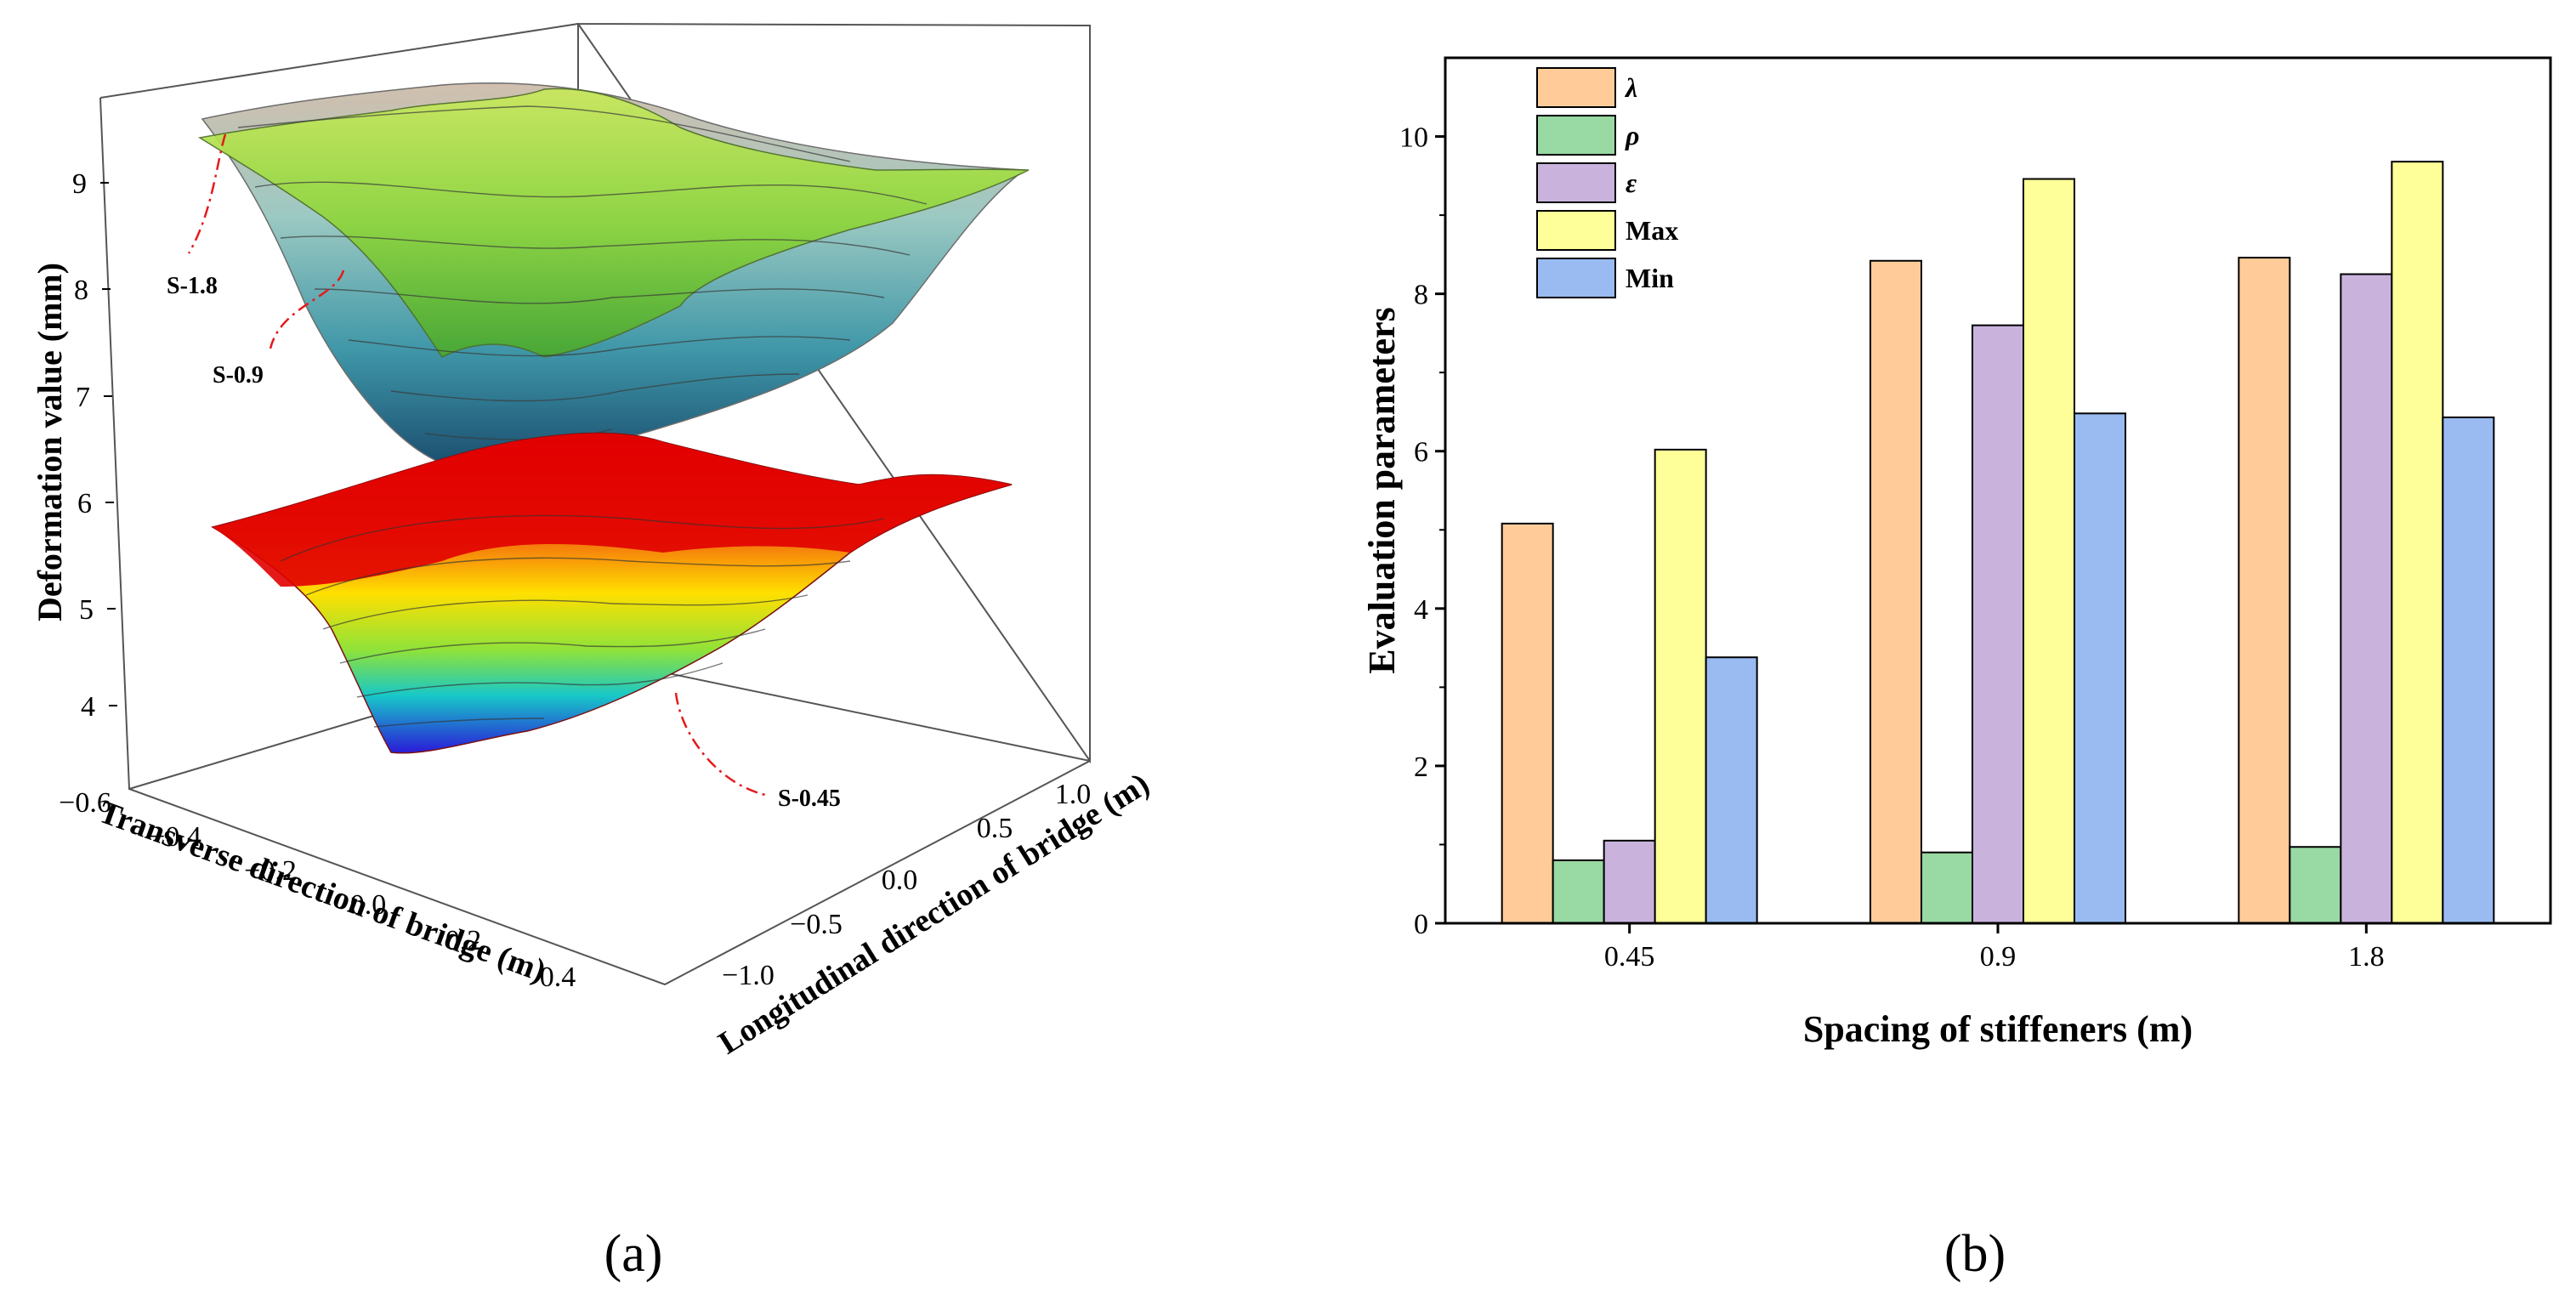  I want to click on surface-upper, so click(614, 273).